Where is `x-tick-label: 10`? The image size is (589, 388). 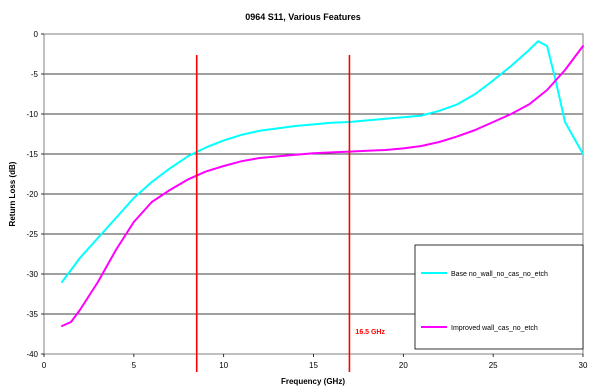
x-tick-label: 10 is located at coordinates (223, 365).